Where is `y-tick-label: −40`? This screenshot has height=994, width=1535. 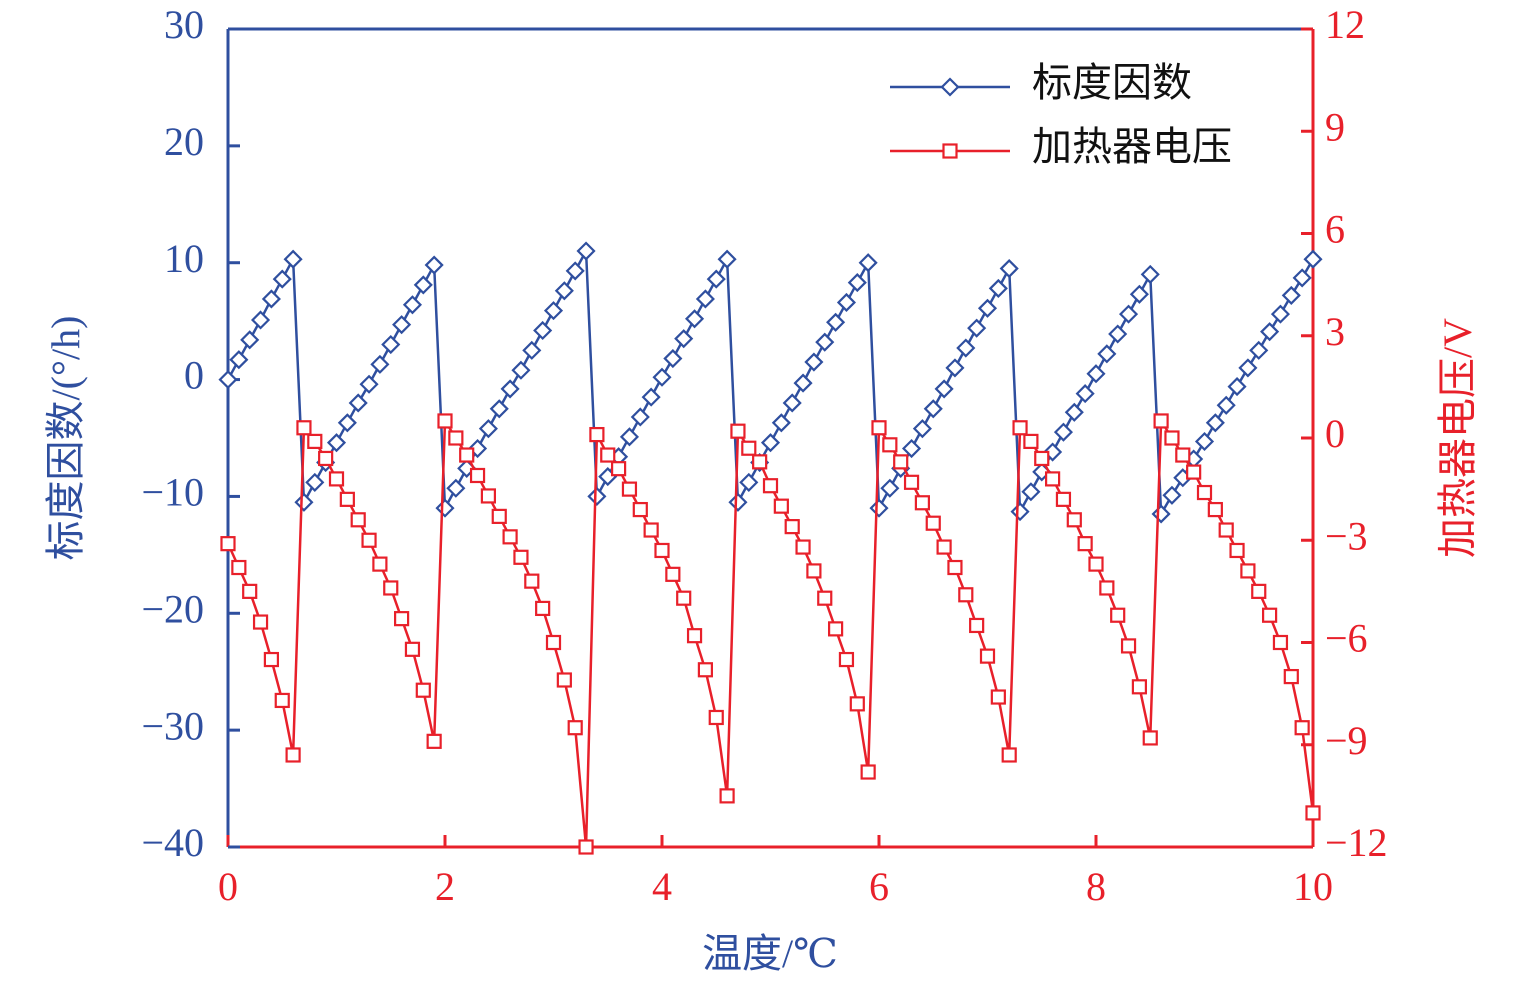
y-tick-label: −40 is located at coordinates (172, 842).